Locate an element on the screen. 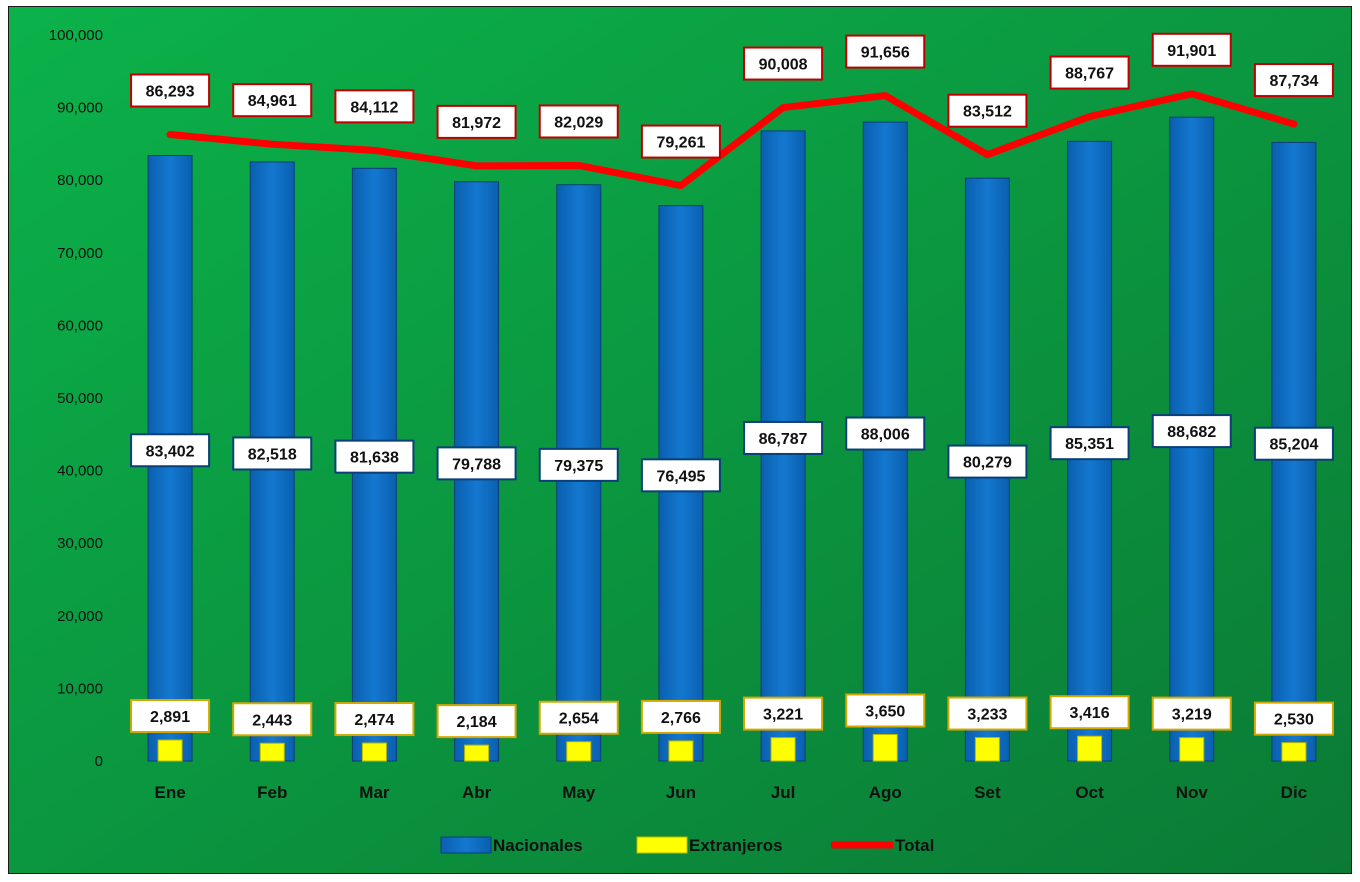  x-tick-label: Feb is located at coordinates (272, 792).